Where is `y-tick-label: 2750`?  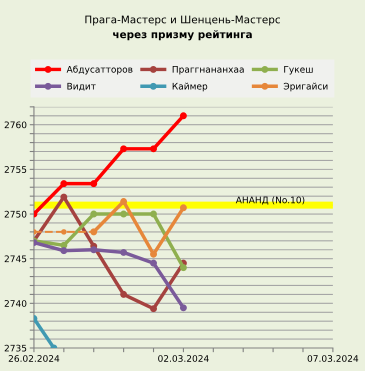
y-tick-label: 2750 is located at coordinates (15, 214).